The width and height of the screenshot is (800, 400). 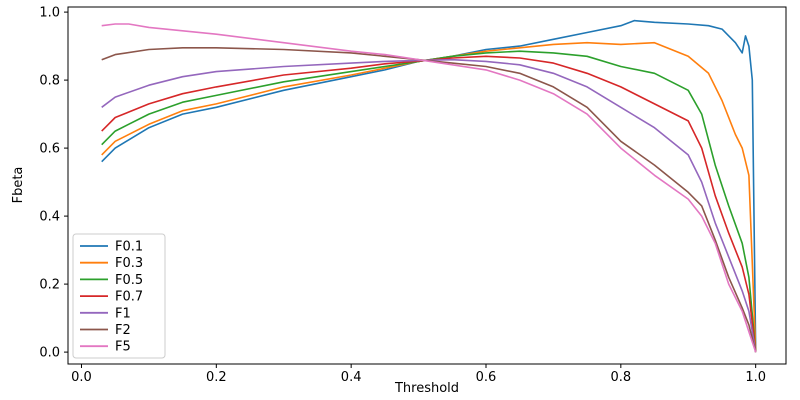 What do you see at coordinates (418, 374) in the screenshot?
I see `x-axis-ticks: 0.0 0.2 0.4 0.6 0.8 1.0` at bounding box center [418, 374].